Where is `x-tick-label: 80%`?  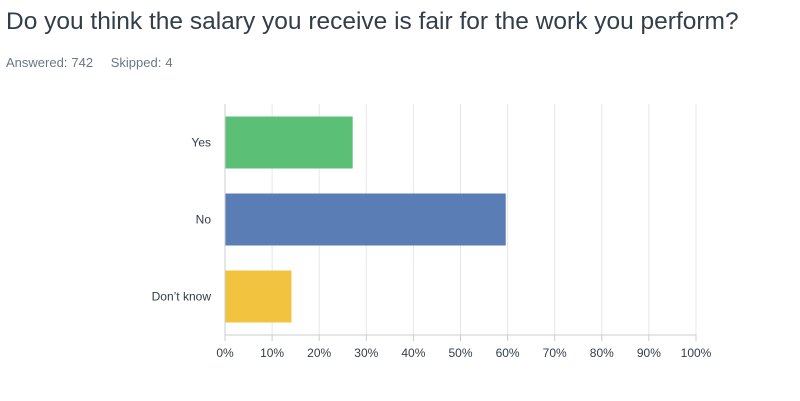 x-tick-label: 80% is located at coordinates (602, 353).